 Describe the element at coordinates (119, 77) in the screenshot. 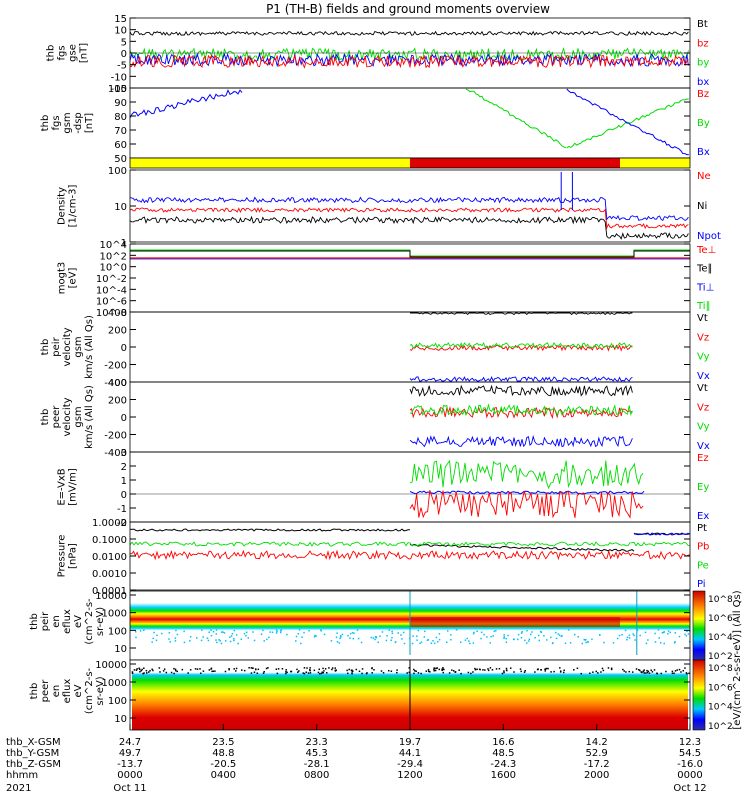

I see `y-tick-label: -10` at that location.